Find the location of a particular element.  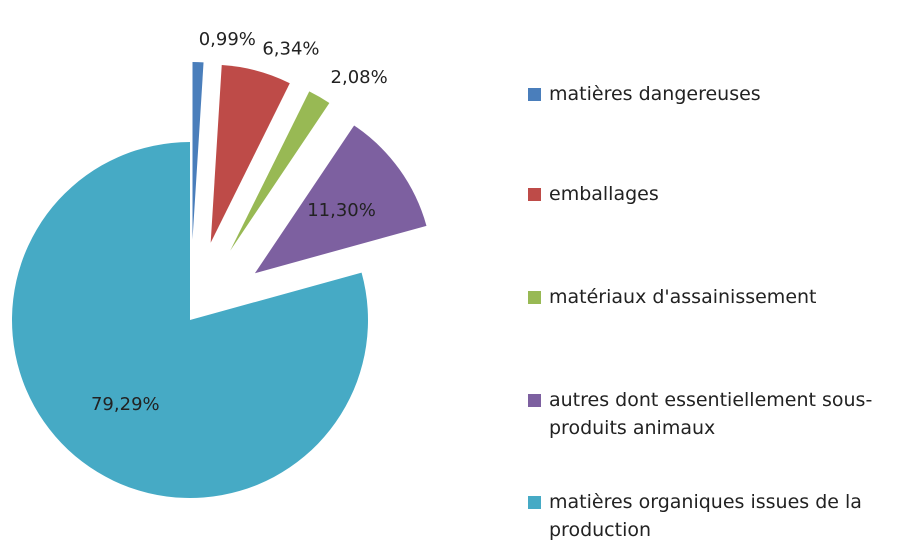

legend-item: matériaux d'assainissement is located at coordinates (672, 297).